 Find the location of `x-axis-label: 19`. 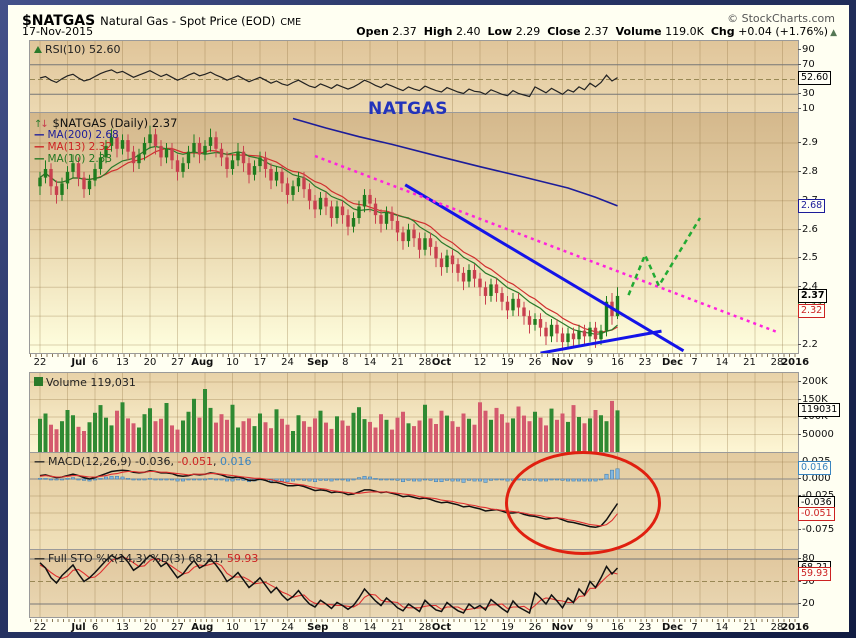

x-axis-label: 19 is located at coordinates (507, 627).